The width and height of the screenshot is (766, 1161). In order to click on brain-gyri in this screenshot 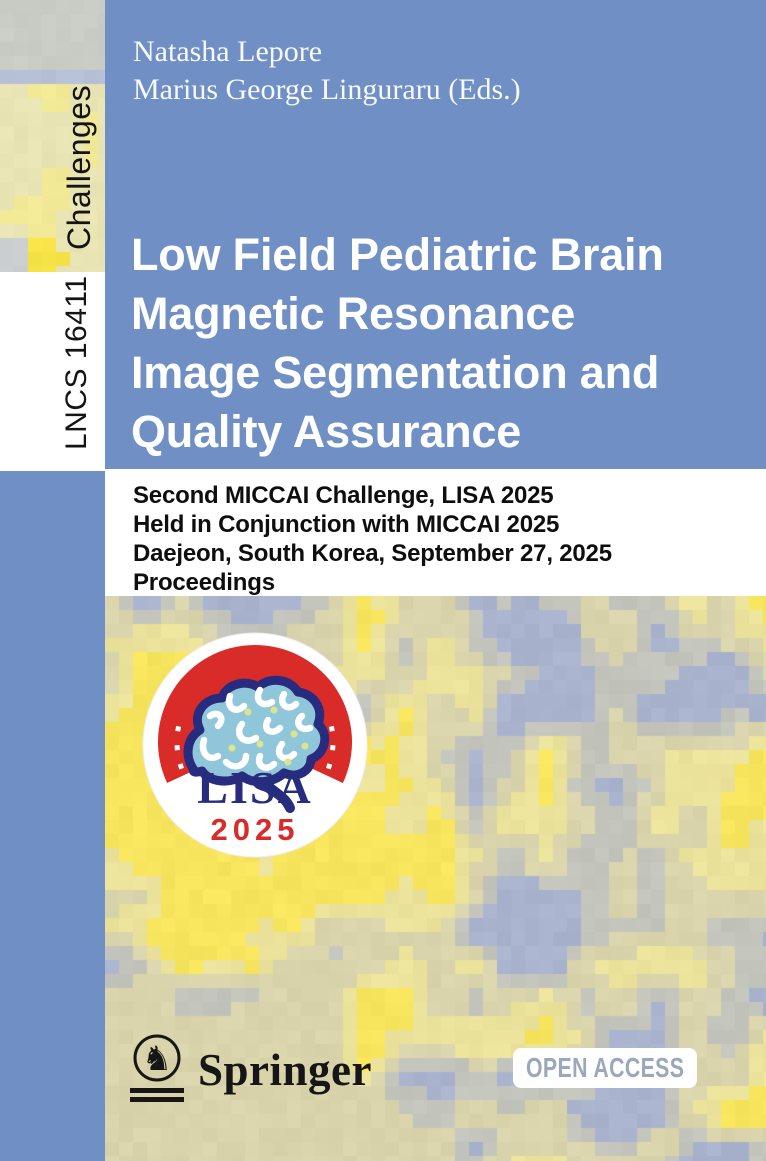, I will do `click(256, 728)`.